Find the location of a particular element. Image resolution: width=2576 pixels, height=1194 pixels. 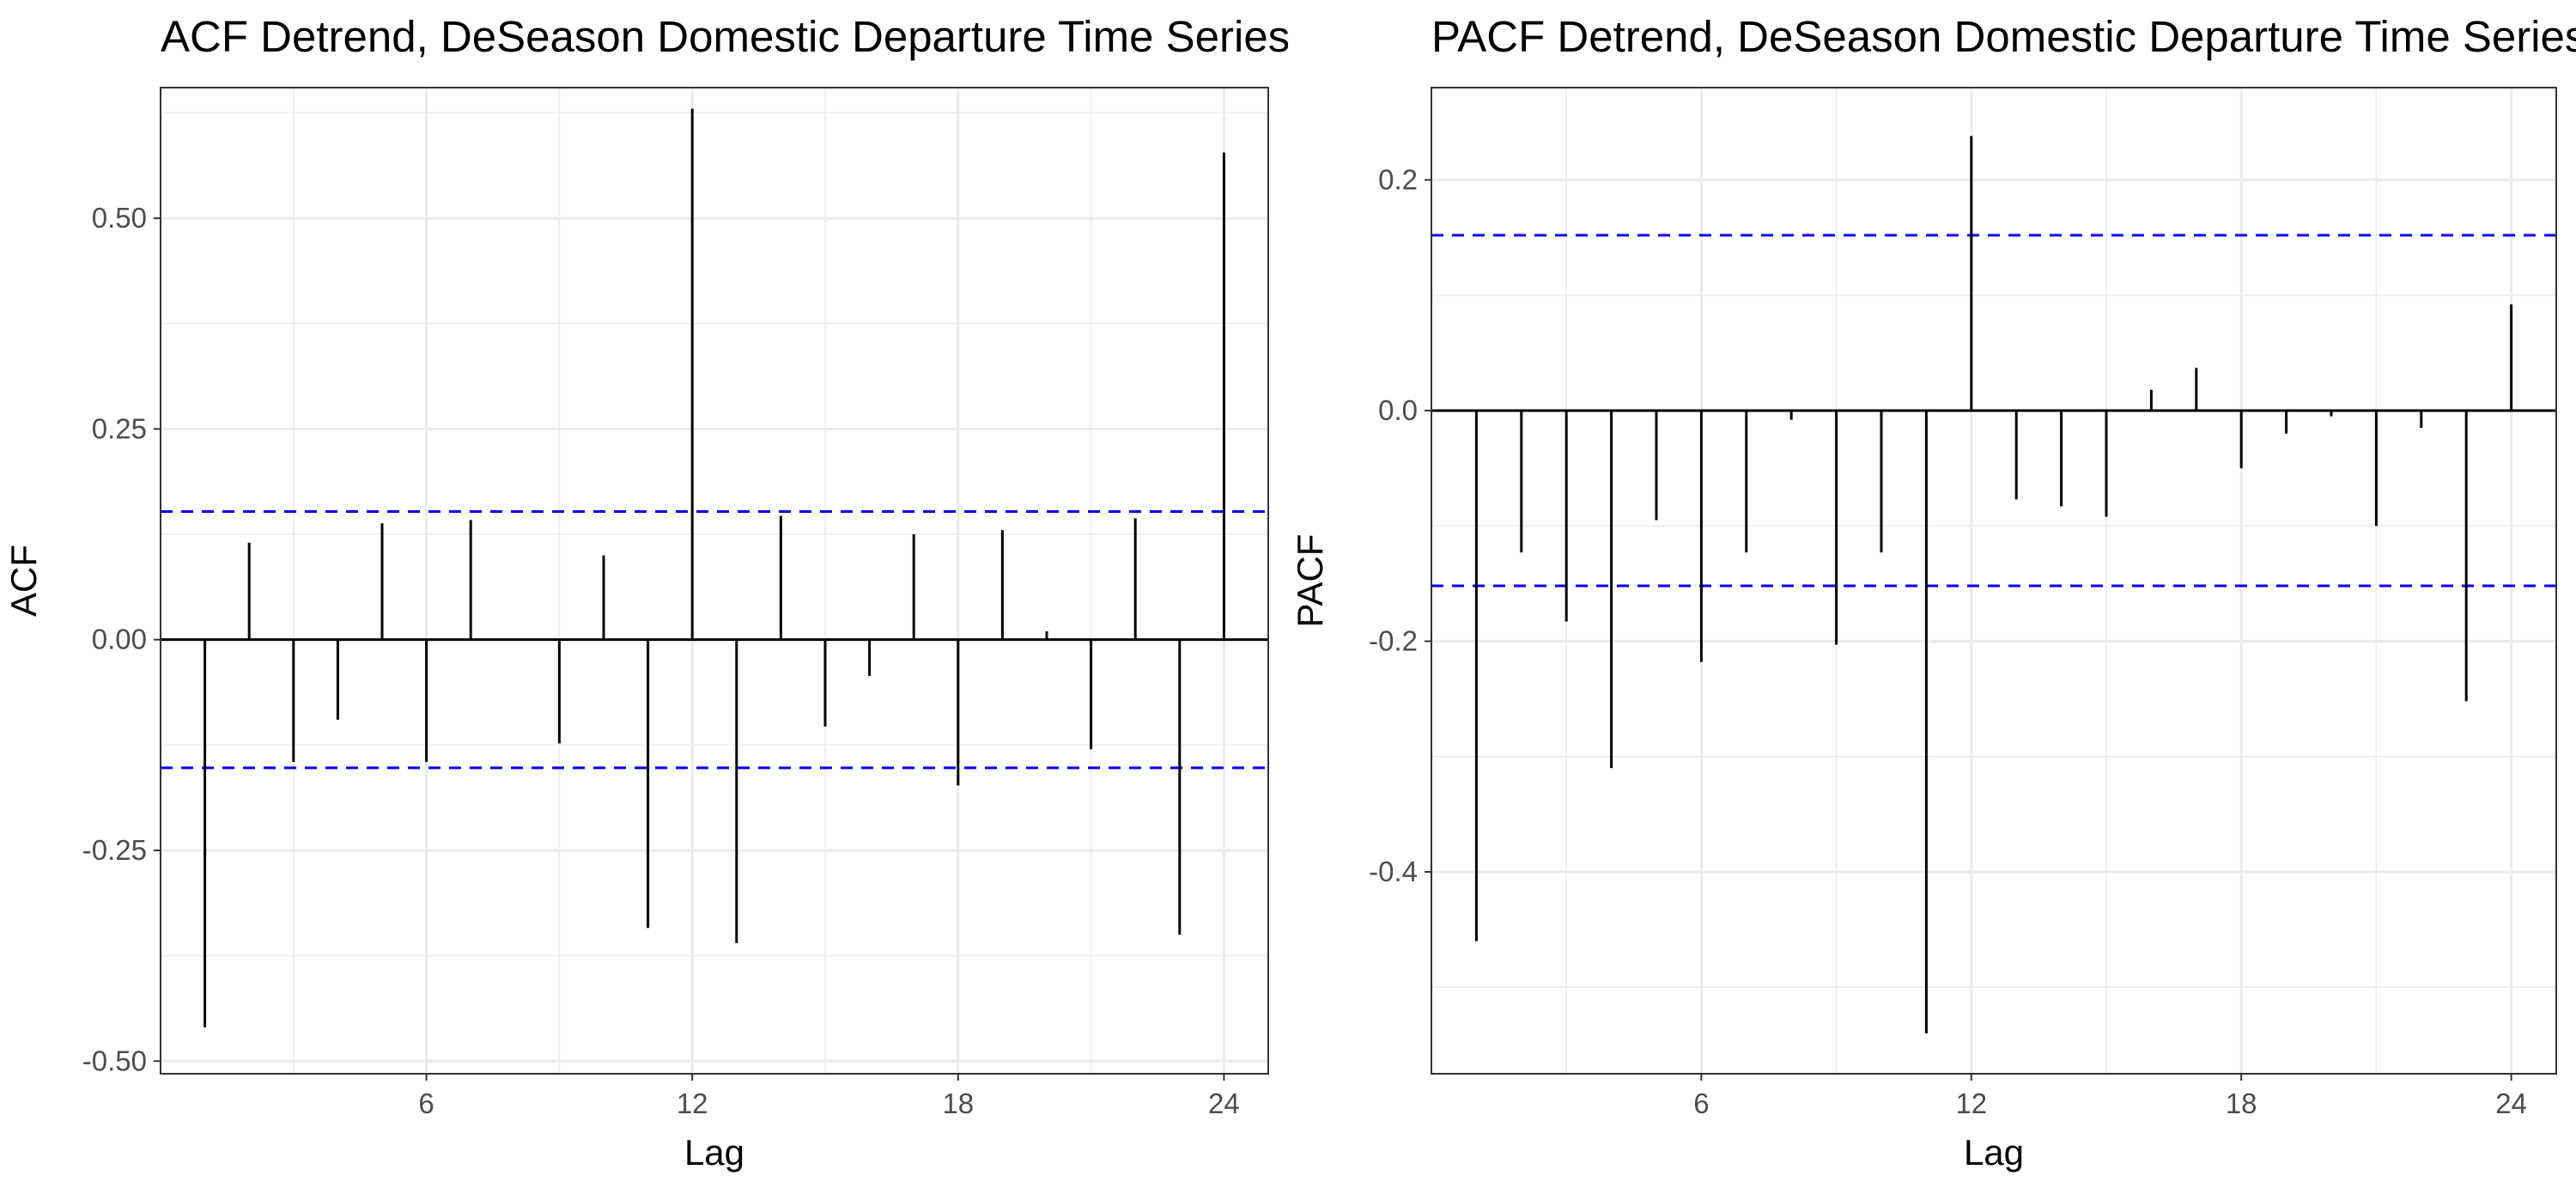

pacf-y-axis-title: PACF is located at coordinates (1310, 581).